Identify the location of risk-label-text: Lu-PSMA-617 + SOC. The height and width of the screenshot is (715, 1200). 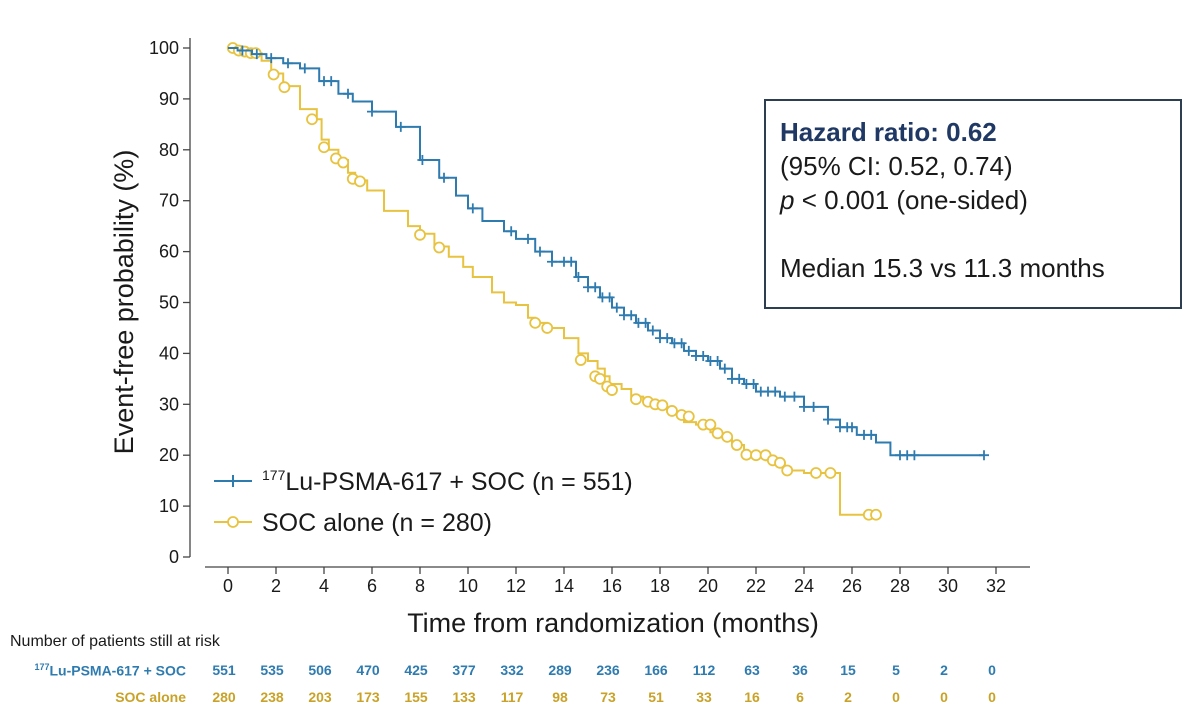
(117, 670).